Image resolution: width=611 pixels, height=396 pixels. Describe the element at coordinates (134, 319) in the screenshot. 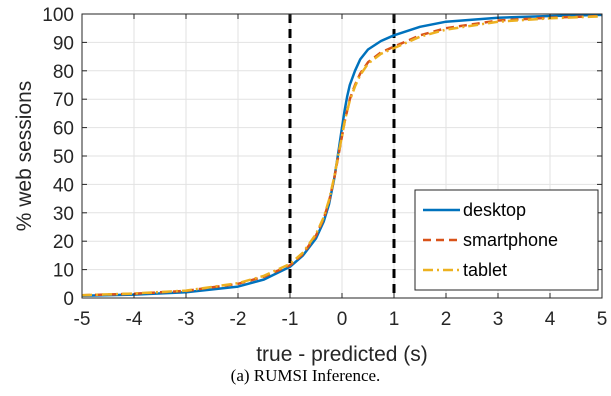

I see `x-tick-label: -4` at that location.